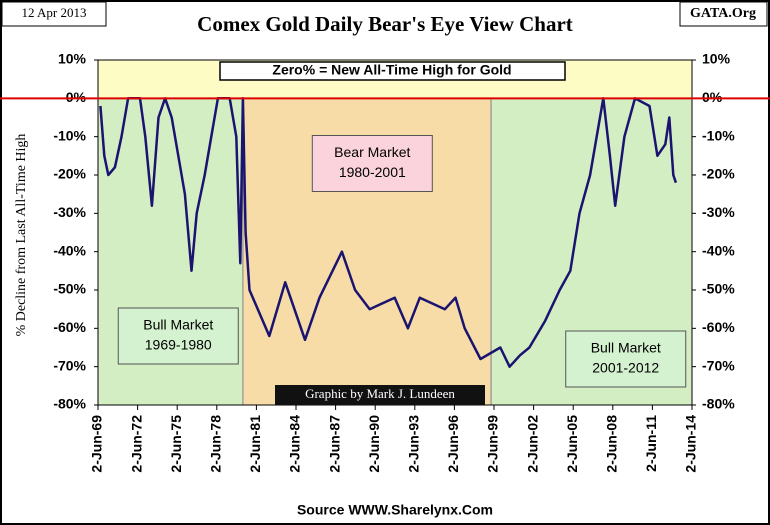 Image resolution: width=770 pixels, height=525 pixels. What do you see at coordinates (69, 404) in the screenshot?
I see `y-tick-label: -80%` at bounding box center [69, 404].